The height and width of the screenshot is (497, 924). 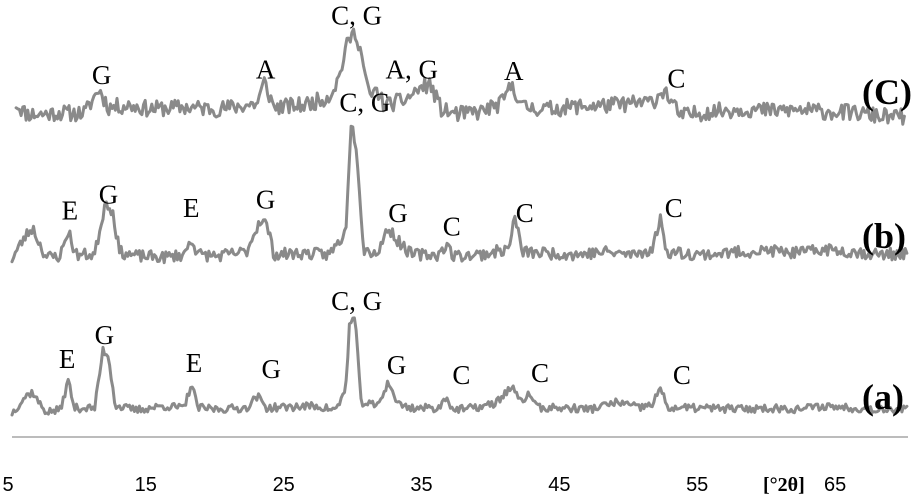 I want to click on x-tick-label: 35, so click(x=421, y=485).